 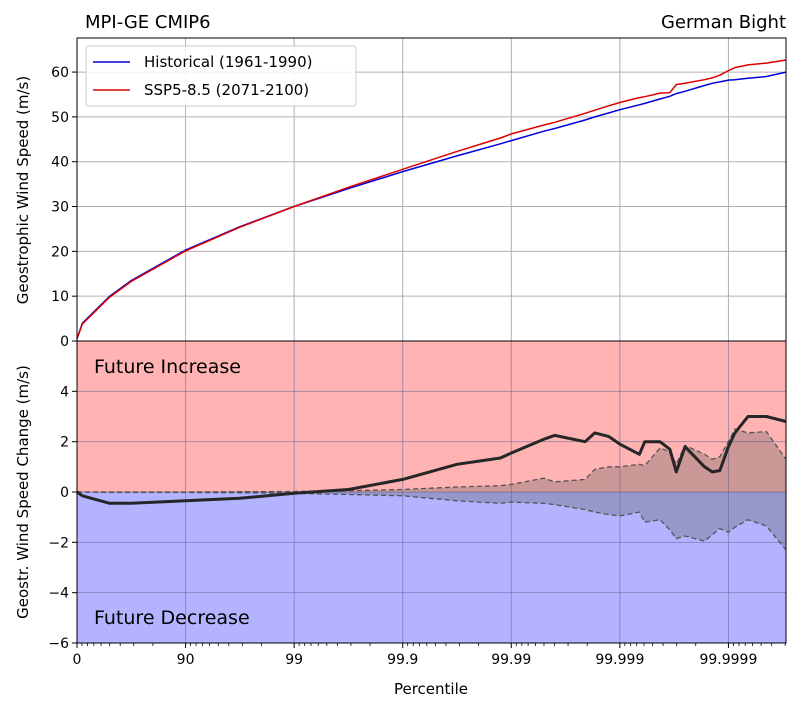 What do you see at coordinates (728, 660) in the screenshot?
I see `x-tick-label: 99.9999` at bounding box center [728, 660].